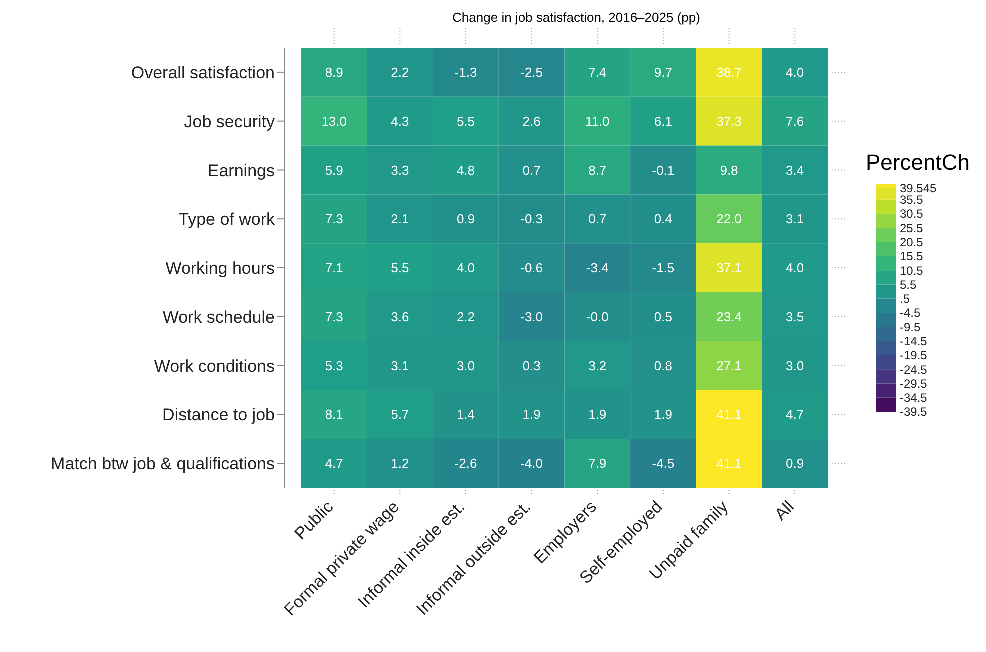  I want to click on data-label: 8.1, so click(334, 414).